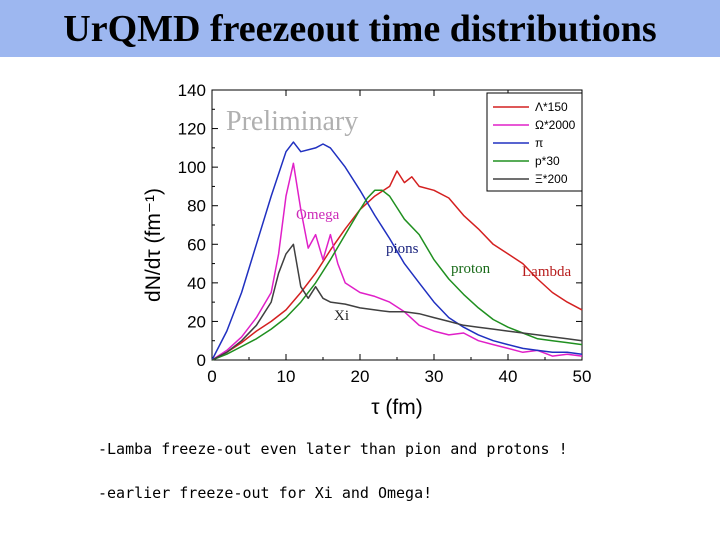 The width and height of the screenshot is (720, 540). What do you see at coordinates (341, 316) in the screenshot?
I see `annotation-xi: Xi` at bounding box center [341, 316].